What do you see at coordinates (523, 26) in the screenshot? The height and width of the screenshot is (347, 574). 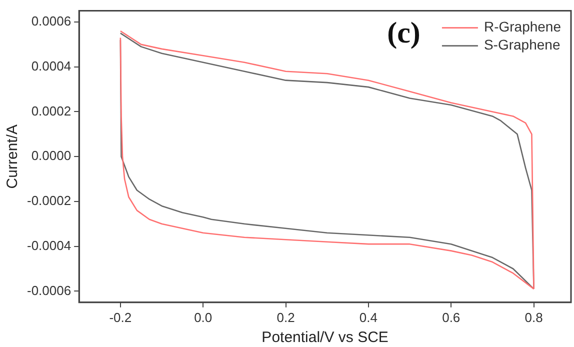 I see `legend-label: R-Graphene` at bounding box center [523, 26].